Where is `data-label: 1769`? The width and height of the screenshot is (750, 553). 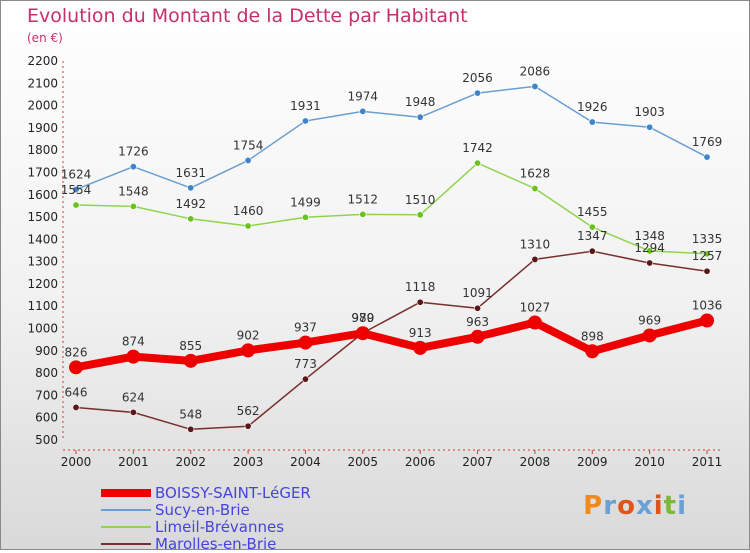
data-label: 1769 is located at coordinates (707, 142).